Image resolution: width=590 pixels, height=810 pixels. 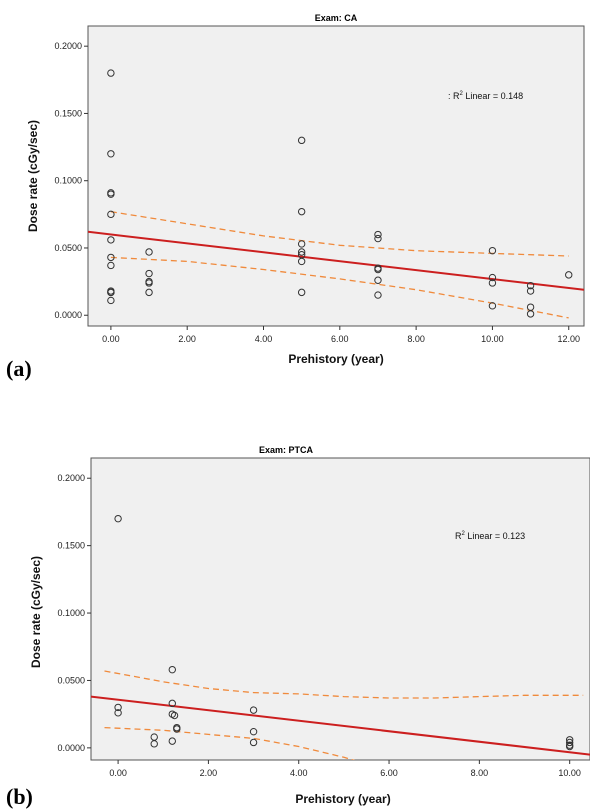 What do you see at coordinates (33, 176) in the screenshot?
I see `y-axis-label-a: Dose rate (cGy/sec)` at bounding box center [33, 176].